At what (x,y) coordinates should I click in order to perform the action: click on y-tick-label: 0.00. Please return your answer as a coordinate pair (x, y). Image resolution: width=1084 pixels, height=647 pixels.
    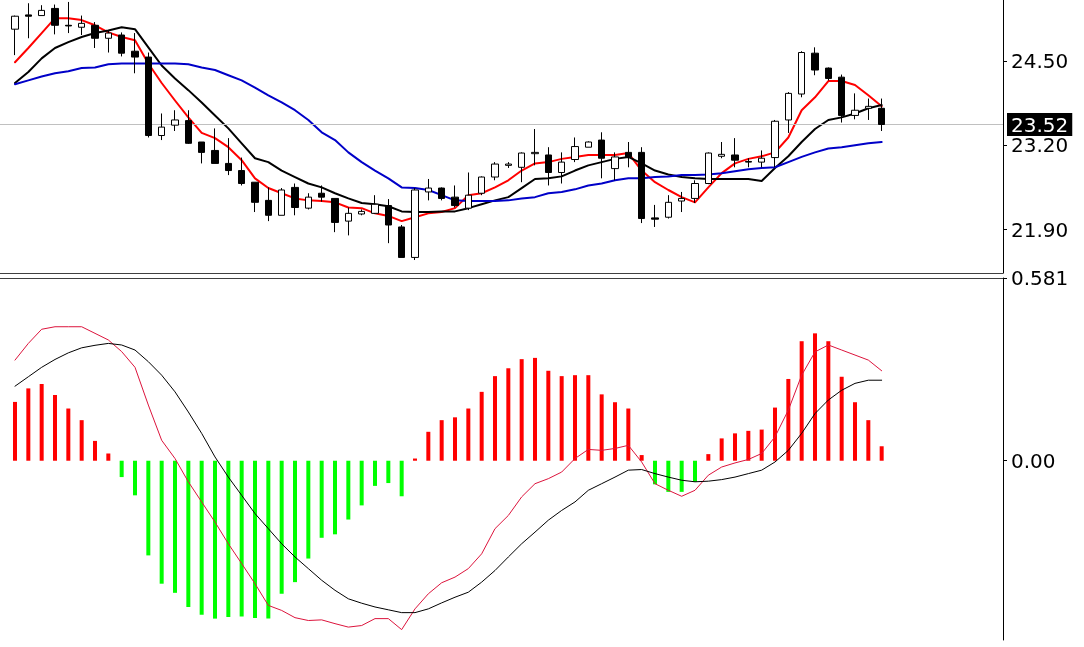
    Looking at the image, I should click on (1033, 460).